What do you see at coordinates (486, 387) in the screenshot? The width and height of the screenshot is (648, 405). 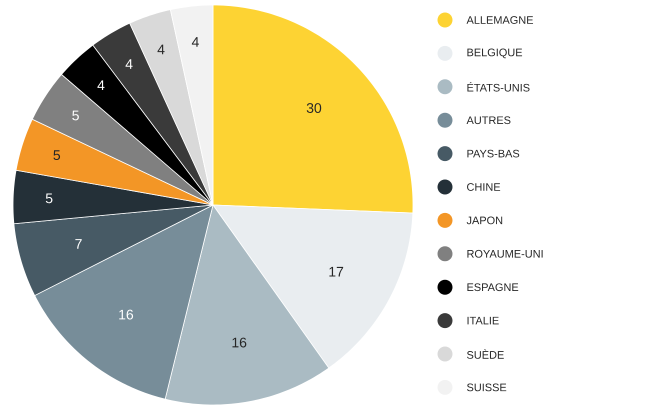 I see `legend-label: SUISSE` at bounding box center [486, 387].